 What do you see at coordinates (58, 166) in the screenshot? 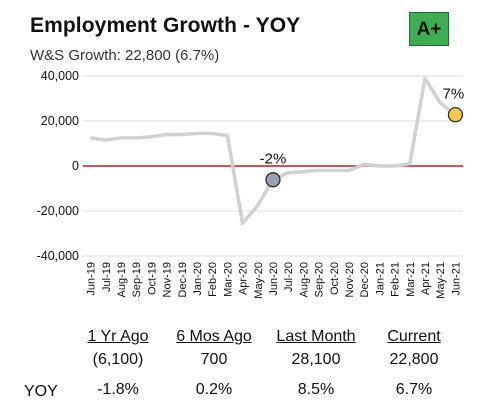
I see `y-axis-ticks: 40,000 20,000 0 -20,000 -40,000` at bounding box center [58, 166].